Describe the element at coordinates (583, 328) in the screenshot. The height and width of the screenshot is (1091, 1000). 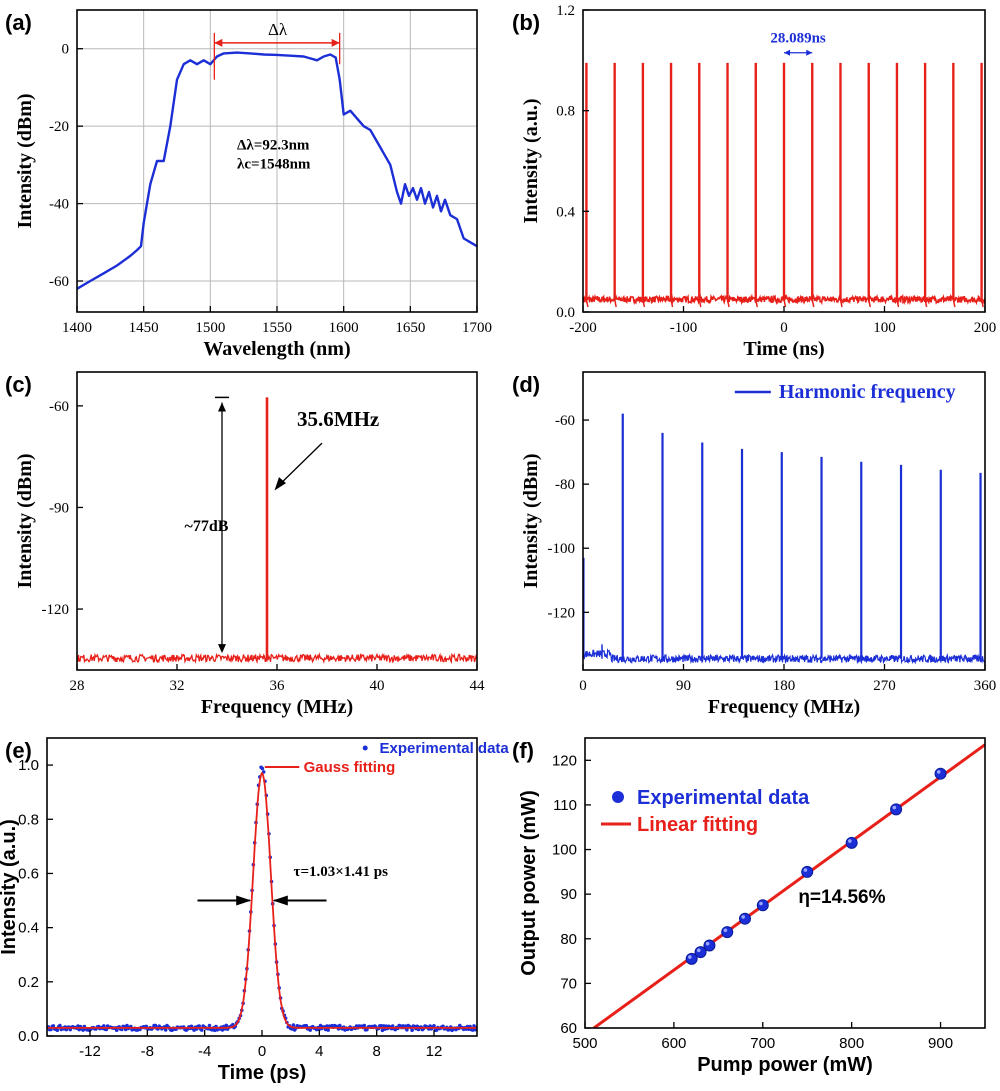
I see `x-tick-label: -200` at that location.